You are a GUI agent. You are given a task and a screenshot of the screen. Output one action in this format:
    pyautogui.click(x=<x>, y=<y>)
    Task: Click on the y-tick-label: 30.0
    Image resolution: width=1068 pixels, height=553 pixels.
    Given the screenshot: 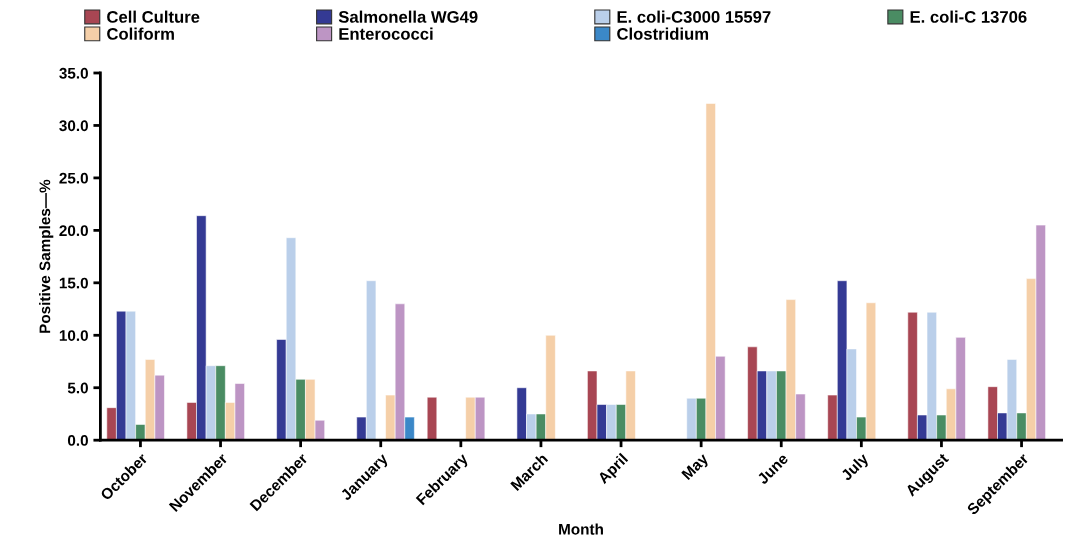 What is the action you would take?
    pyautogui.click(x=73, y=126)
    